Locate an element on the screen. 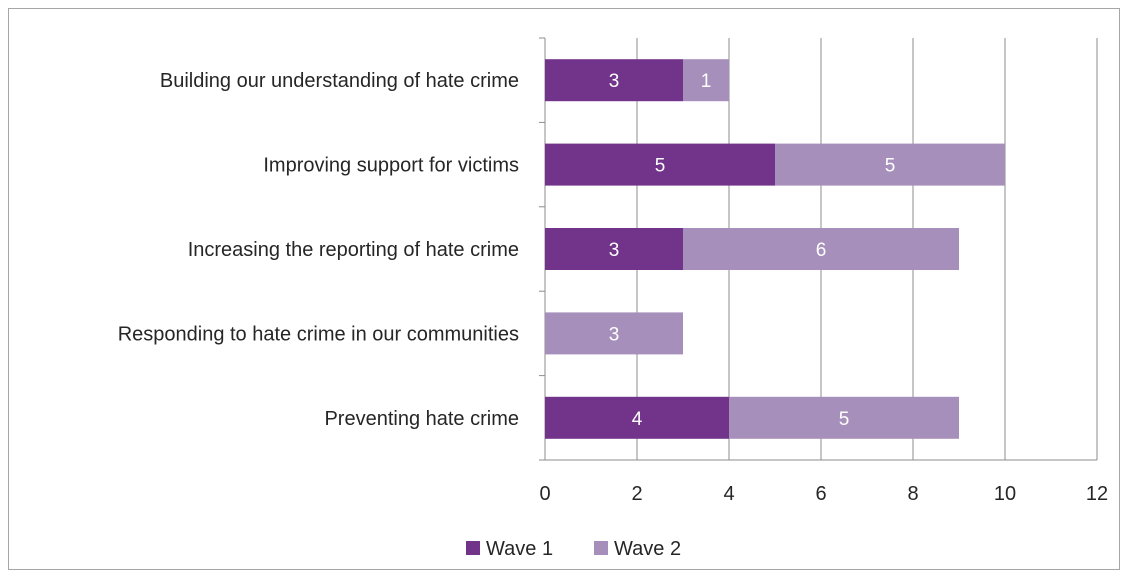 This screenshot has width=1129, height=578. category-label: Increasing the reporting of hate crime is located at coordinates (353, 250).